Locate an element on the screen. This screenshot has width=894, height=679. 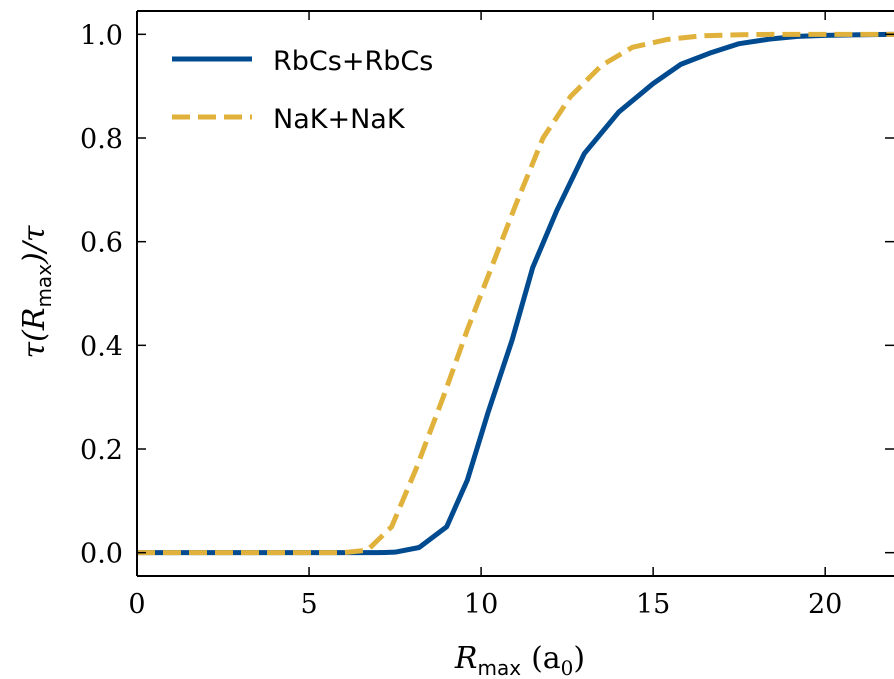
y-tick-label: 0.8 is located at coordinates (101, 139).